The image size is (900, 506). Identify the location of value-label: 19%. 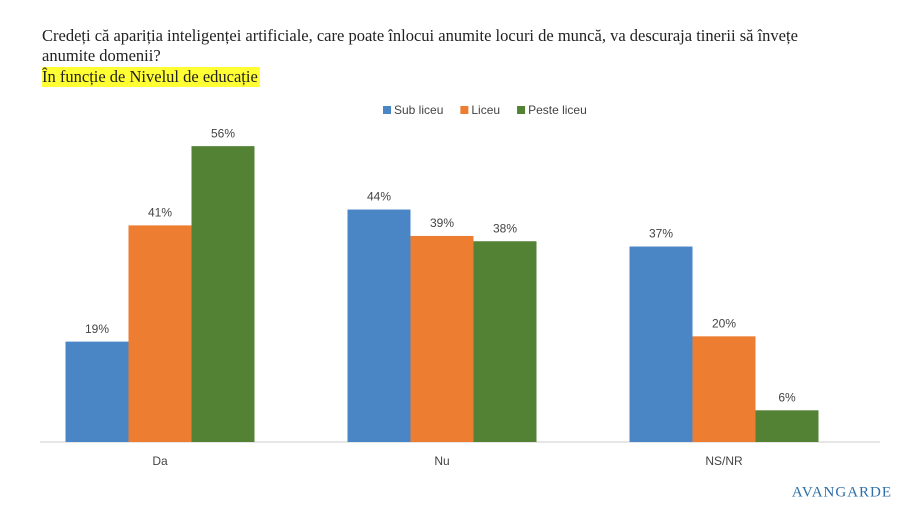
(97, 329).